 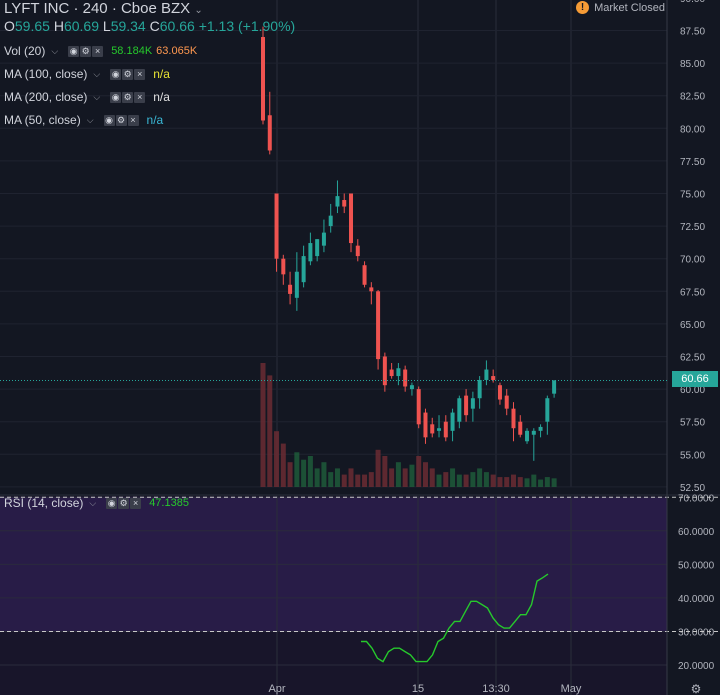 What do you see at coordinates (177, 26) in the screenshot?
I see `close-value: 60.66` at bounding box center [177, 26].